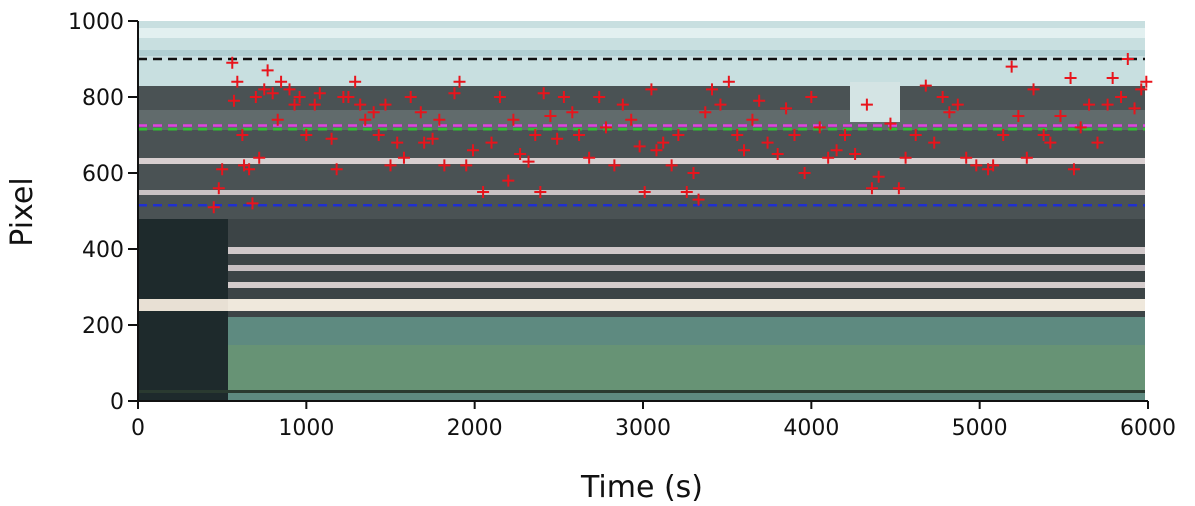  What do you see at coordinates (117, 402) in the screenshot?
I see `y-tick-label: 0` at bounding box center [117, 402].